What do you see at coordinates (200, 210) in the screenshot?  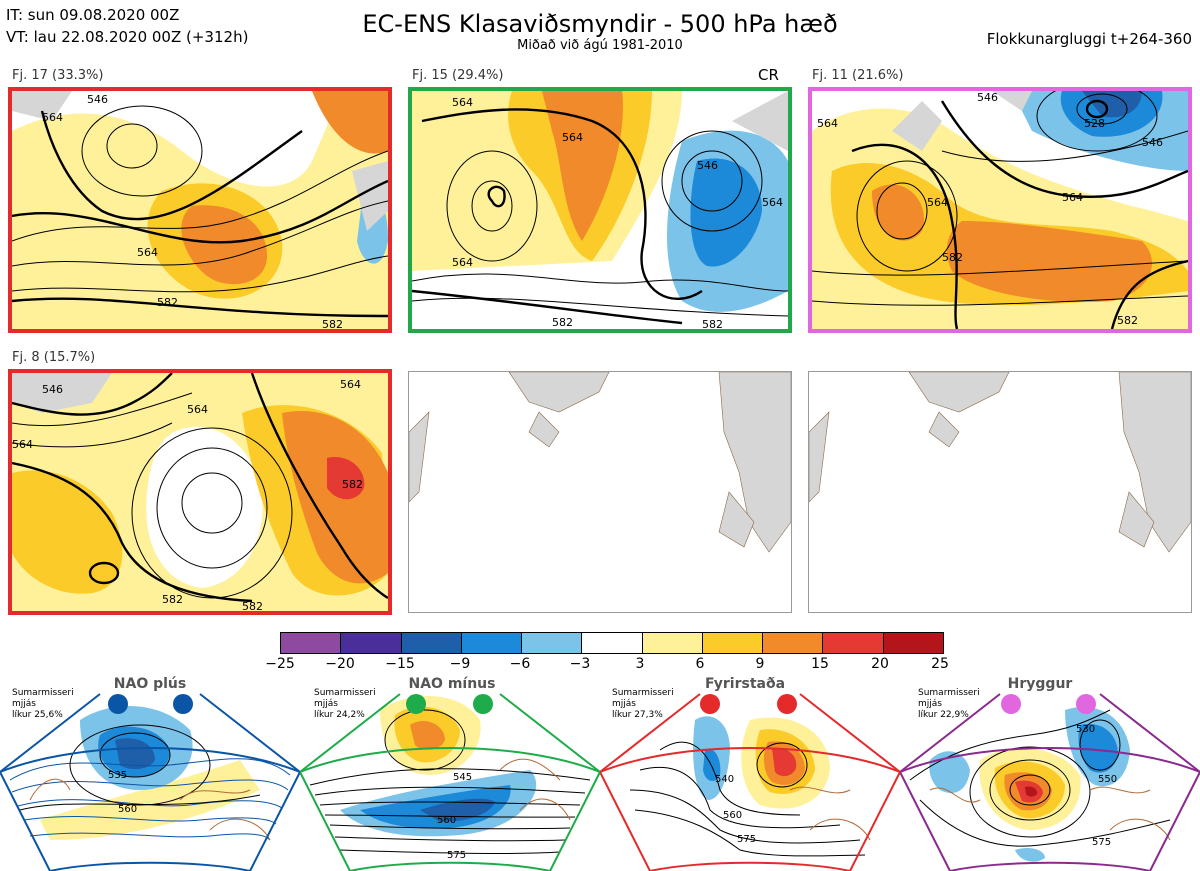 I see `map-panel-1: 564 546 564 582 582` at bounding box center [200, 210].